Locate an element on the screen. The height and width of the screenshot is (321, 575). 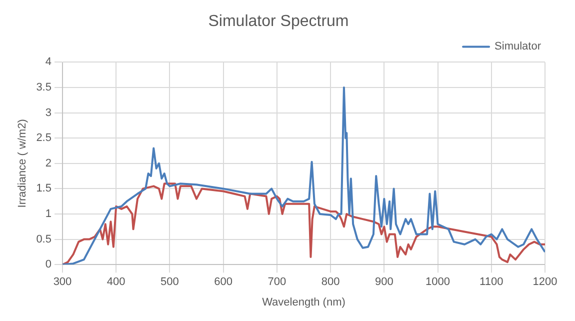
y-tick-label: 3.5 is located at coordinates (44, 88).